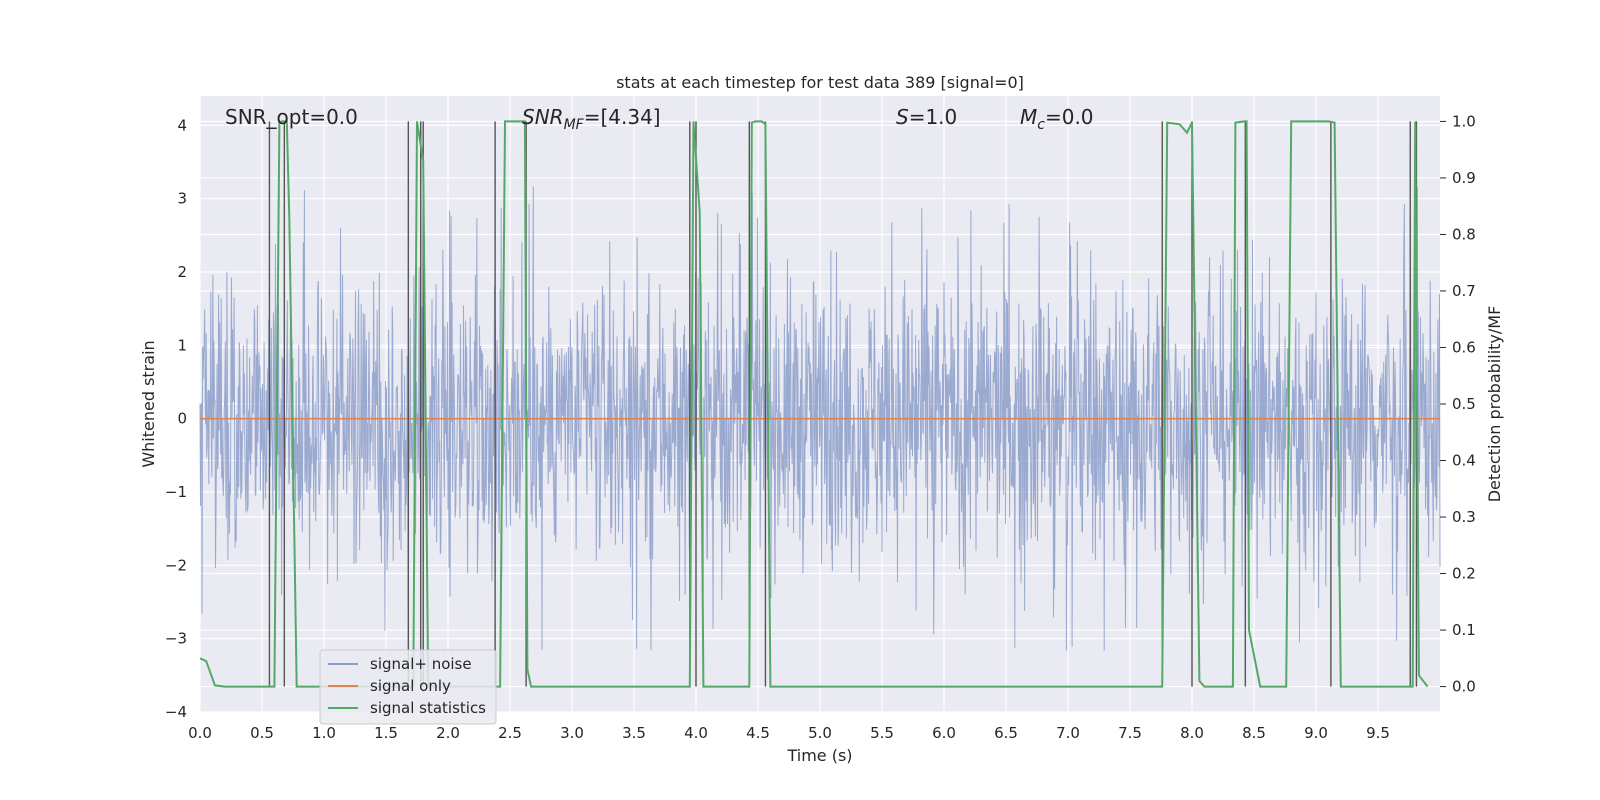 Image resolution: width=1600 pixels, height=800 pixels. I want to click on y-right-tick-label: 0.1, so click(1464, 630).